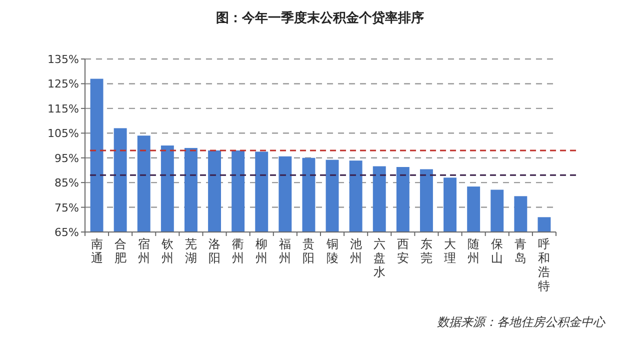 Image resolution: width=640 pixels, height=341 pixels. What do you see at coordinates (190, 251) in the screenshot?
I see `x-tick-label: 芜湖` at bounding box center [190, 251].